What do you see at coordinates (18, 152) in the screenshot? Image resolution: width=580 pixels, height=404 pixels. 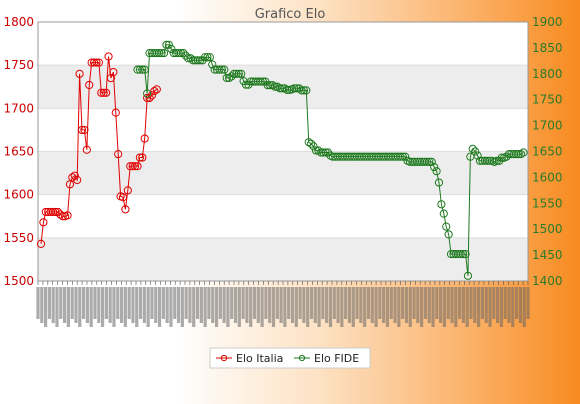 I see `left-axis-tick-label: 1650` at bounding box center [18, 152].